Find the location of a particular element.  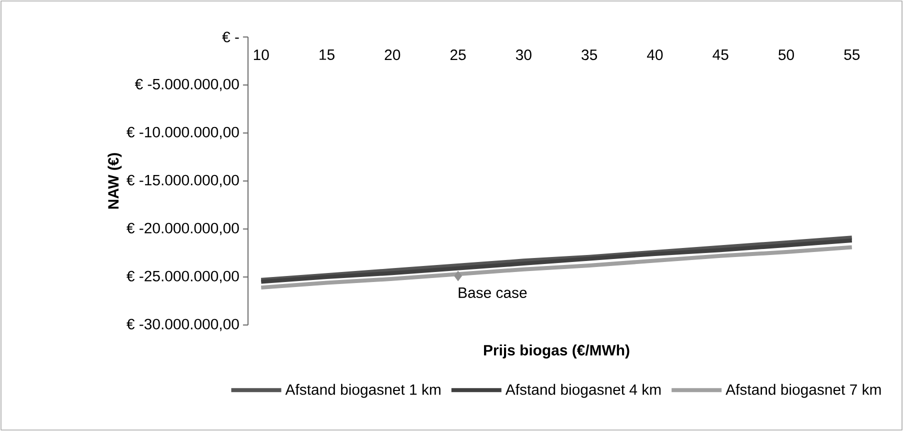

x-tick-label: 45 is located at coordinates (720, 55).